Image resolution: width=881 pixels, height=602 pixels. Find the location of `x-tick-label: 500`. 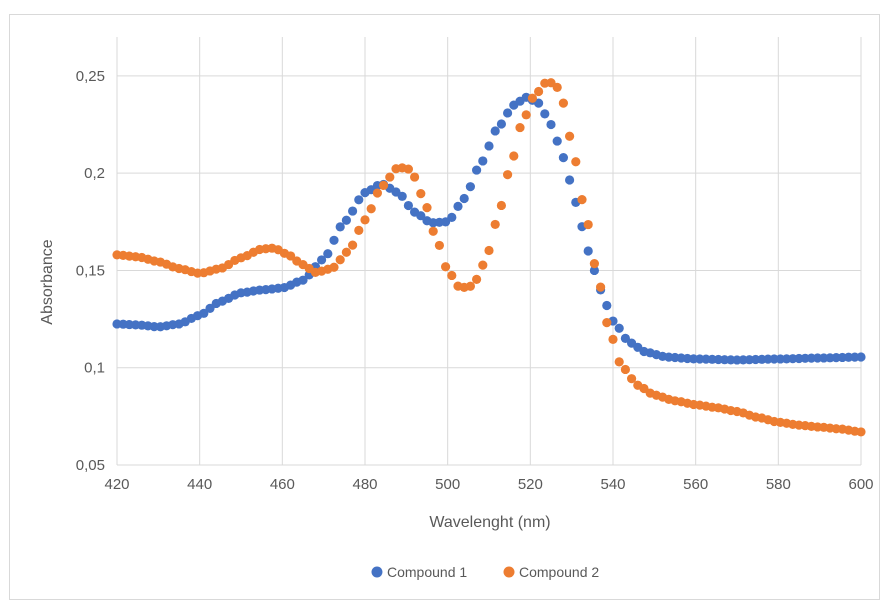

x-tick-label: 500 is located at coordinates (447, 484).